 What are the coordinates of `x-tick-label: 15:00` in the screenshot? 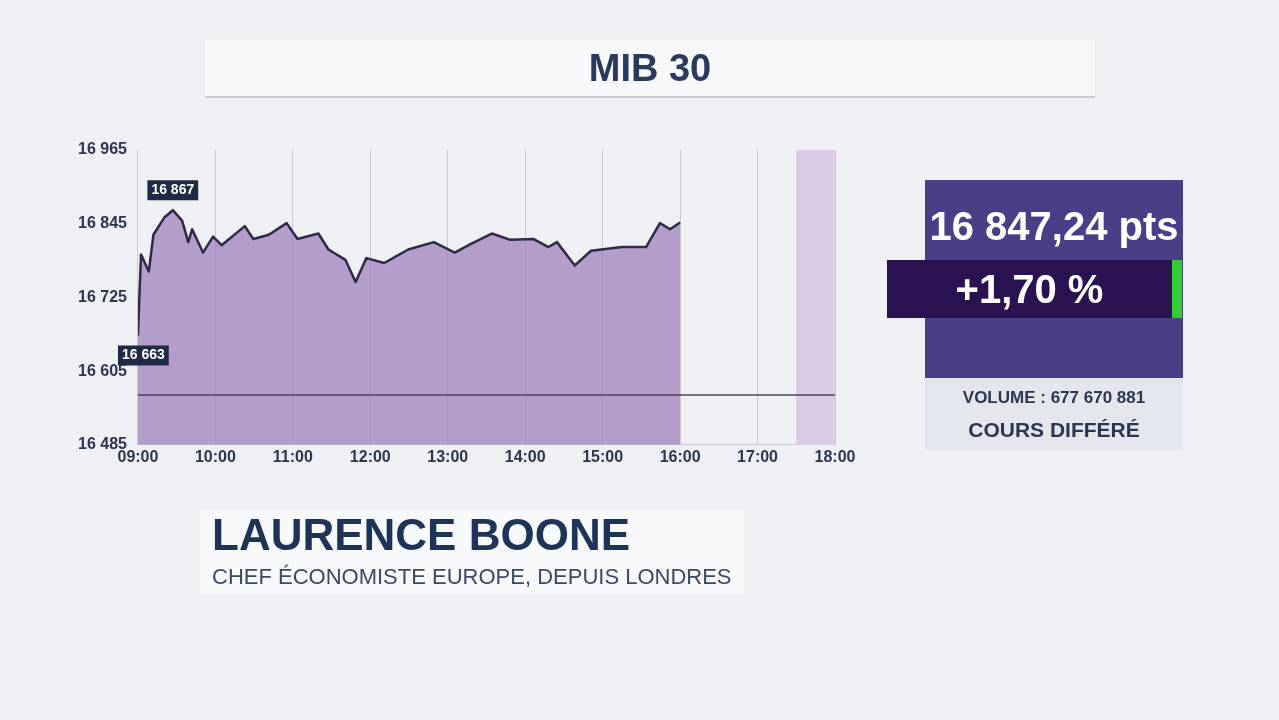 It's located at (603, 456).